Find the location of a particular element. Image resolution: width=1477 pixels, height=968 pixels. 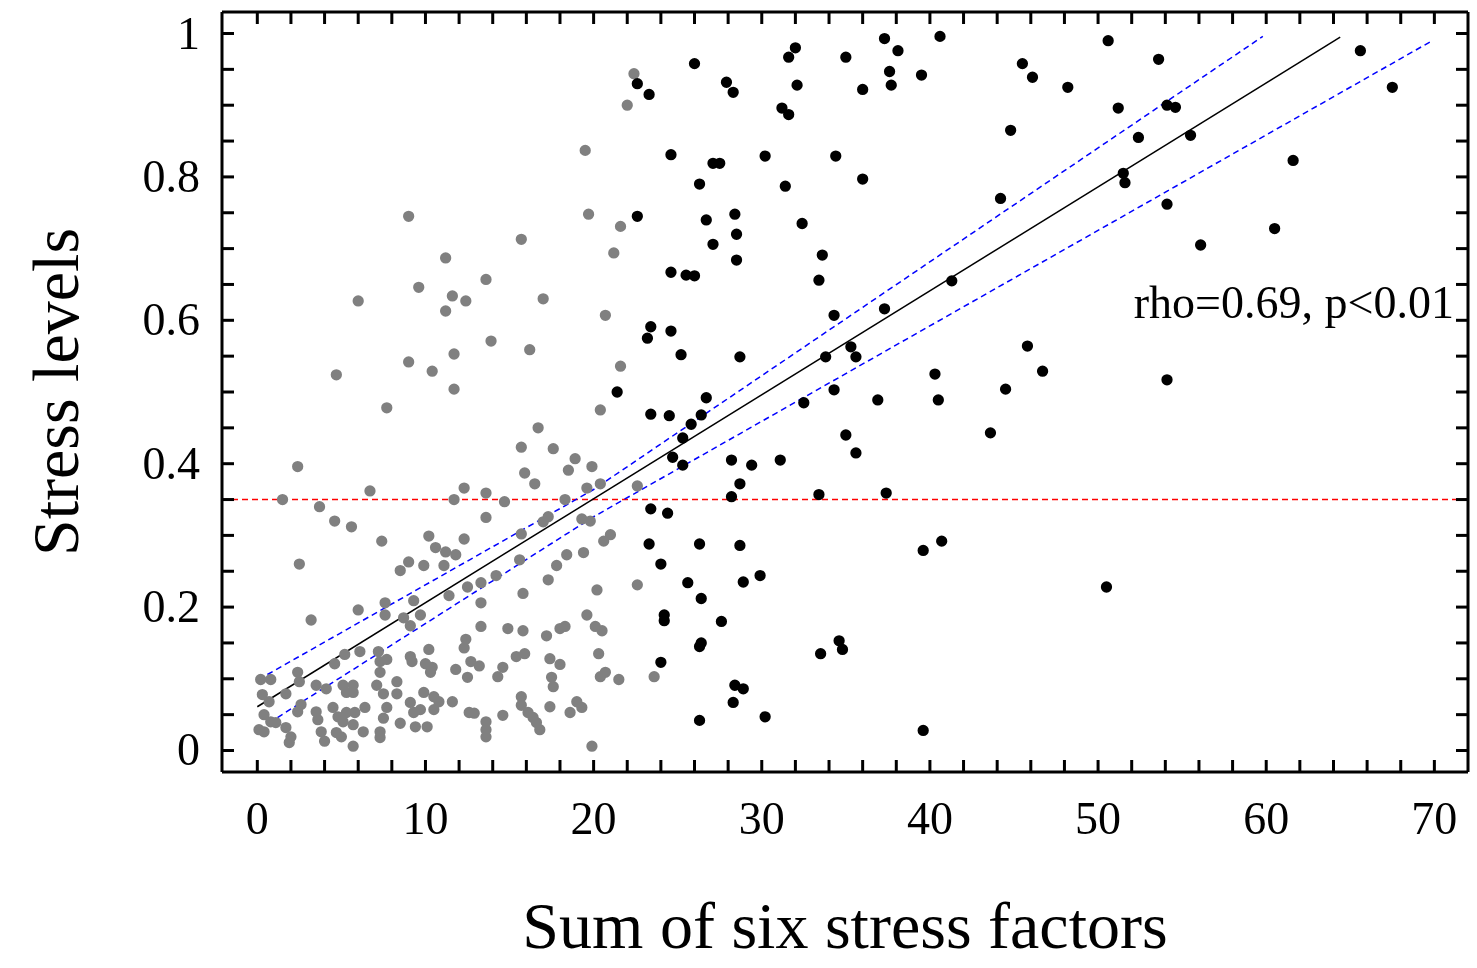

x-tick-label: 40 is located at coordinates (929, 818).